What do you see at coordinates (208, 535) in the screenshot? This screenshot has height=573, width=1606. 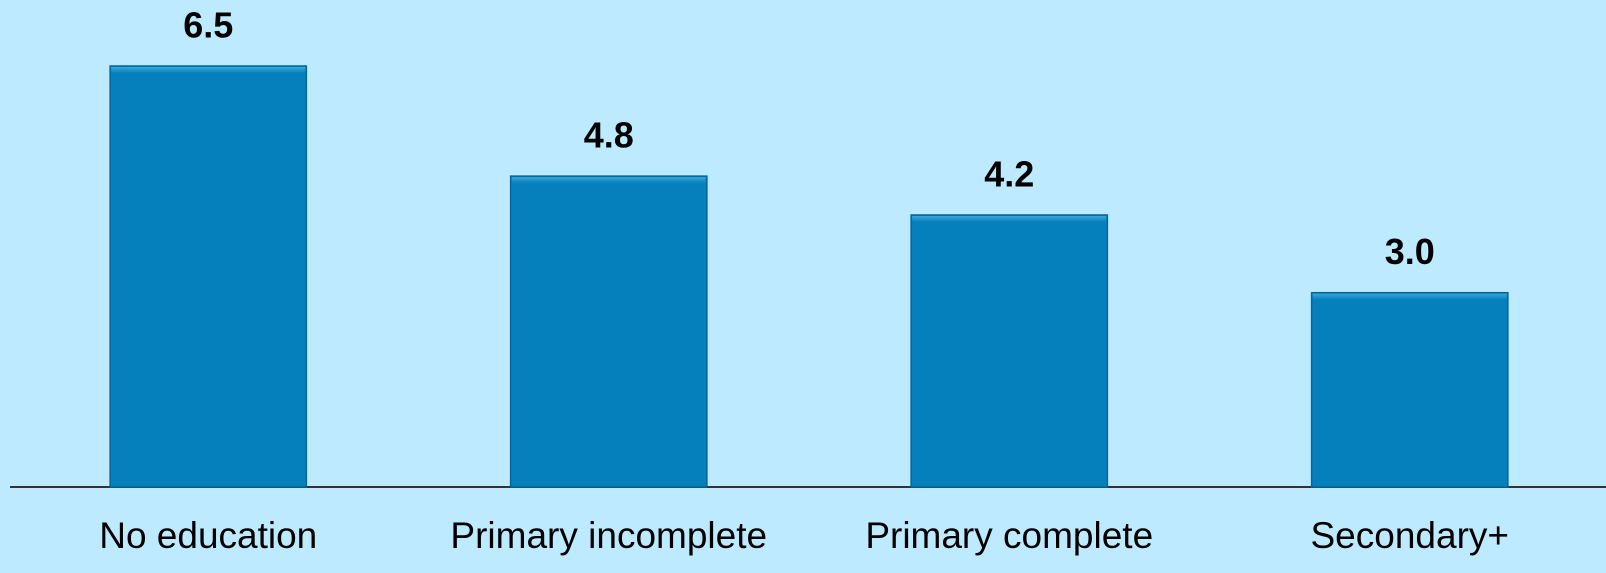 I see `x-tick-label: No education` at bounding box center [208, 535].